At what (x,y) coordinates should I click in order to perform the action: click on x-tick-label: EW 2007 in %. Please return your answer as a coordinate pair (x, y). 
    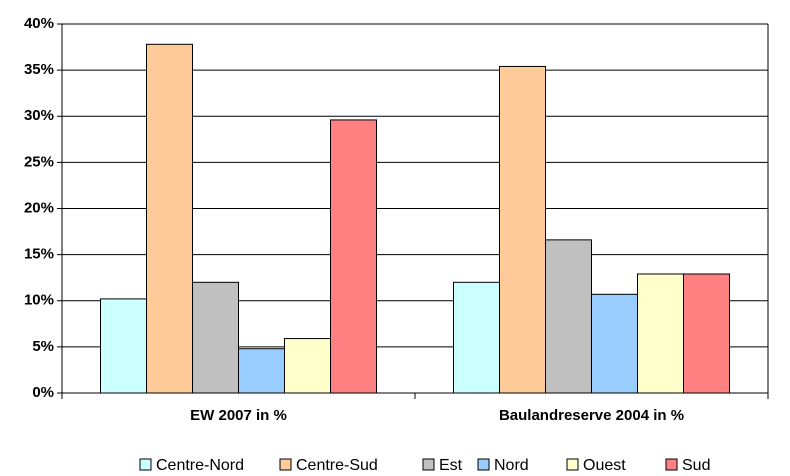
    Looking at the image, I should click on (238, 415).